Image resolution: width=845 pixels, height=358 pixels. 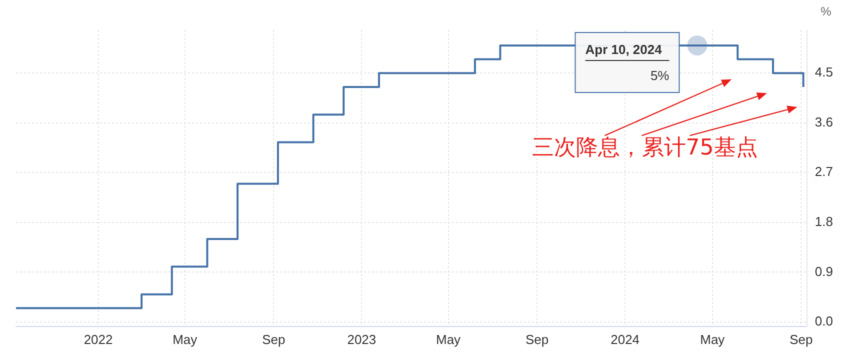 What do you see at coordinates (824, 222) in the screenshot?
I see `y-tick-label: 1.8` at bounding box center [824, 222].